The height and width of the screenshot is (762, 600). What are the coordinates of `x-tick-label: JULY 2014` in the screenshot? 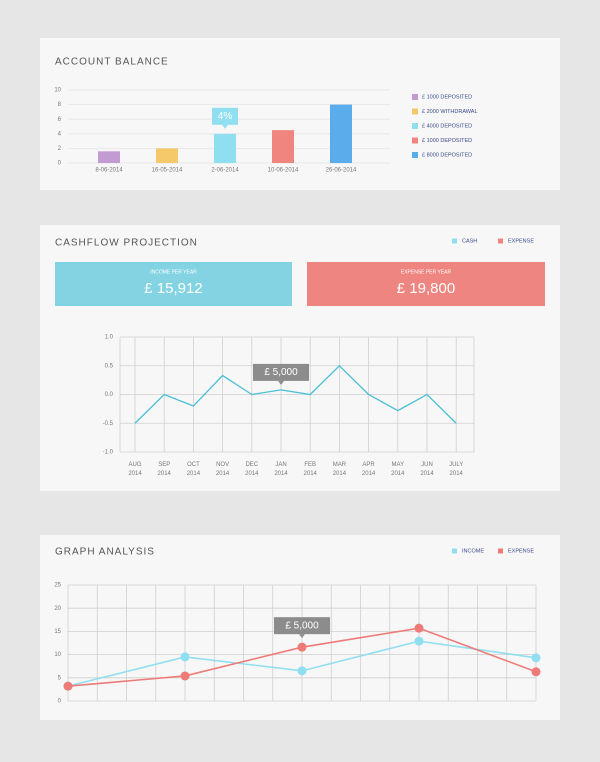 It's located at (456, 469).